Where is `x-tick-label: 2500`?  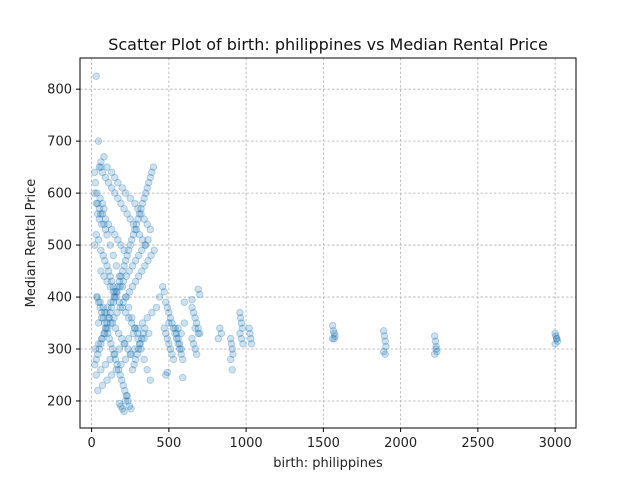 x-tick-label: 2500 is located at coordinates (477, 443).